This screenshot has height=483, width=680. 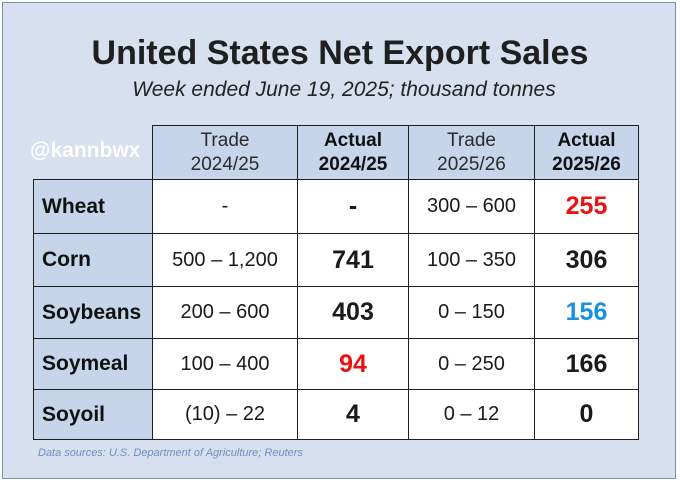 I want to click on row-label: Soybeans, so click(x=93, y=312).